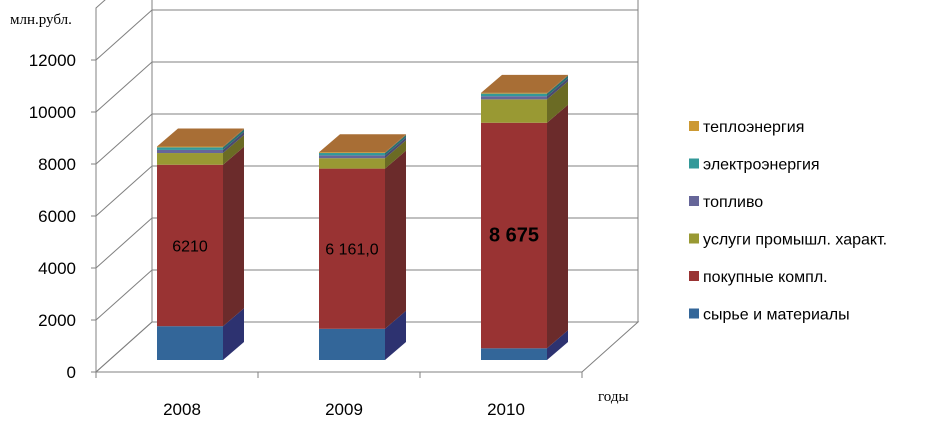  What do you see at coordinates (57, 320) in the screenshot?
I see `y-tick-label: 2000` at bounding box center [57, 320].